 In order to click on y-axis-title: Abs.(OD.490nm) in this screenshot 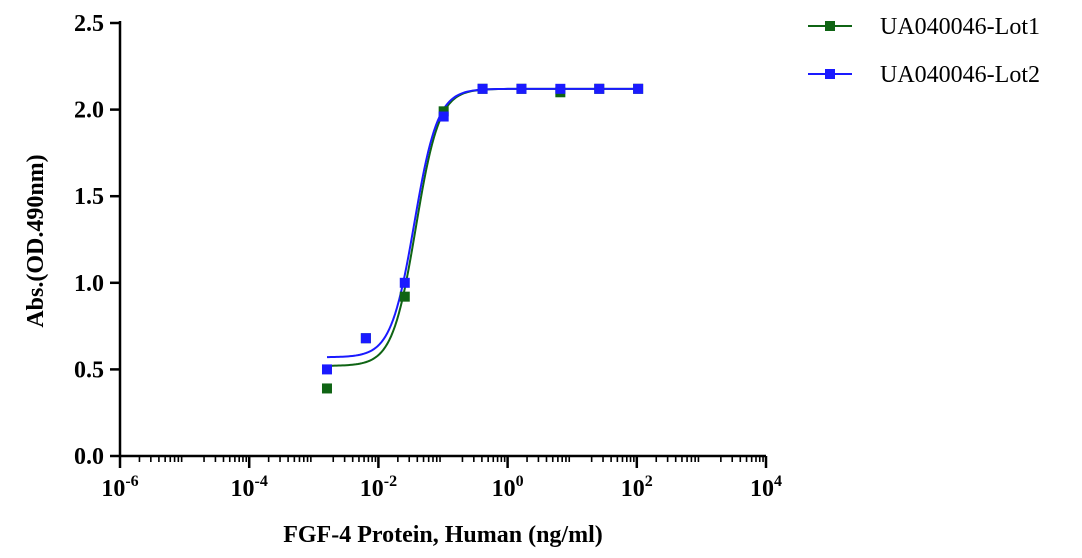, I will do `click(36, 240)`.